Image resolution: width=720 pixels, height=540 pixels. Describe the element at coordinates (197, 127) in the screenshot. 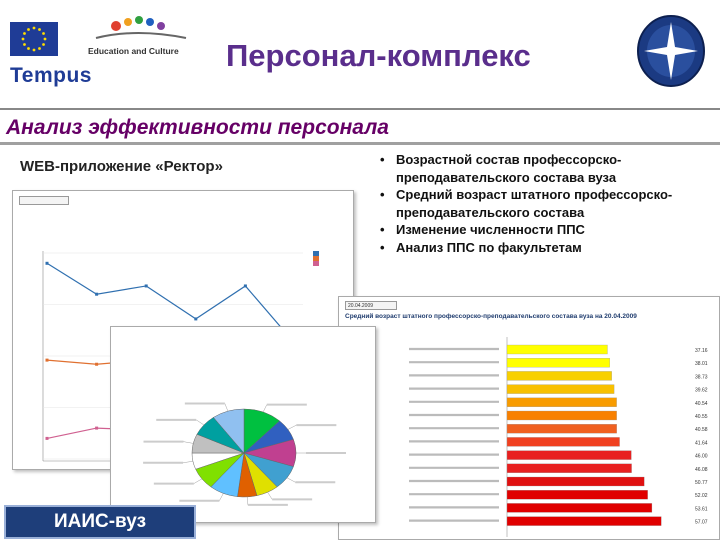

I see `section-title: Анализ эффективности персонала` at that location.